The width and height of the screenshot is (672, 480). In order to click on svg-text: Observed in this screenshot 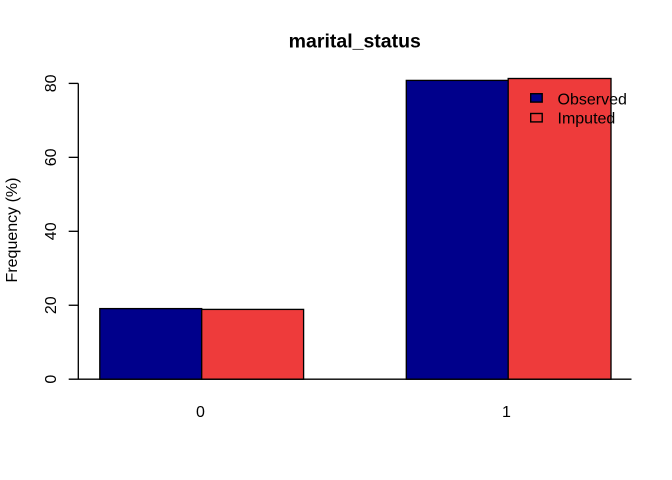, I will do `click(592, 100)`.